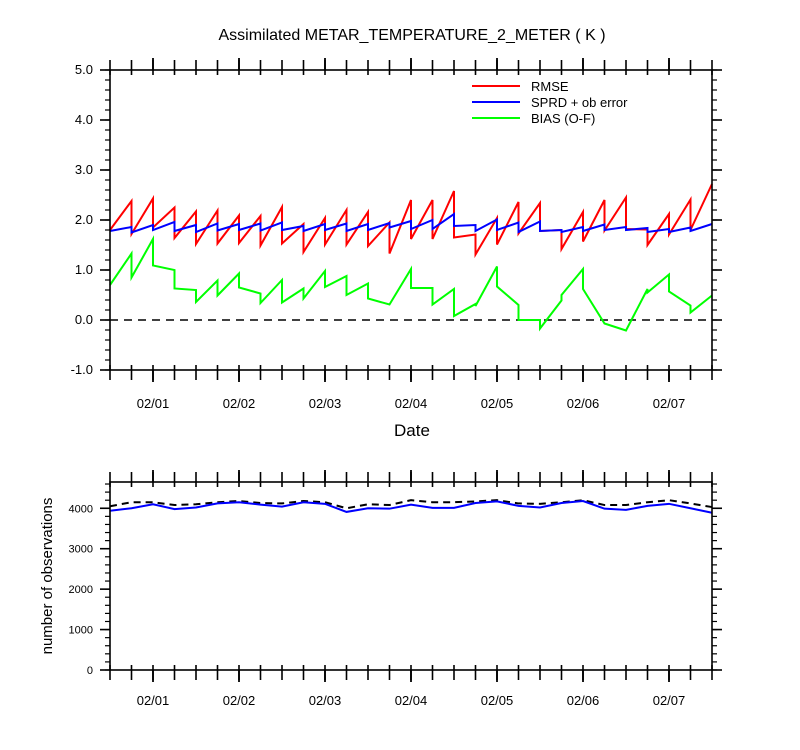 The width and height of the screenshot is (800, 750). I want to click on top-x-tick-label: 02/07, so click(669, 403).